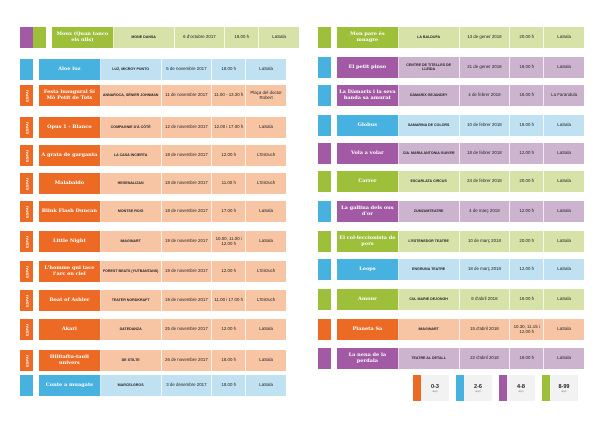  Describe the element at coordinates (435, 386) in the screenshot. I see `legend-age-range: 0-3` at that location.